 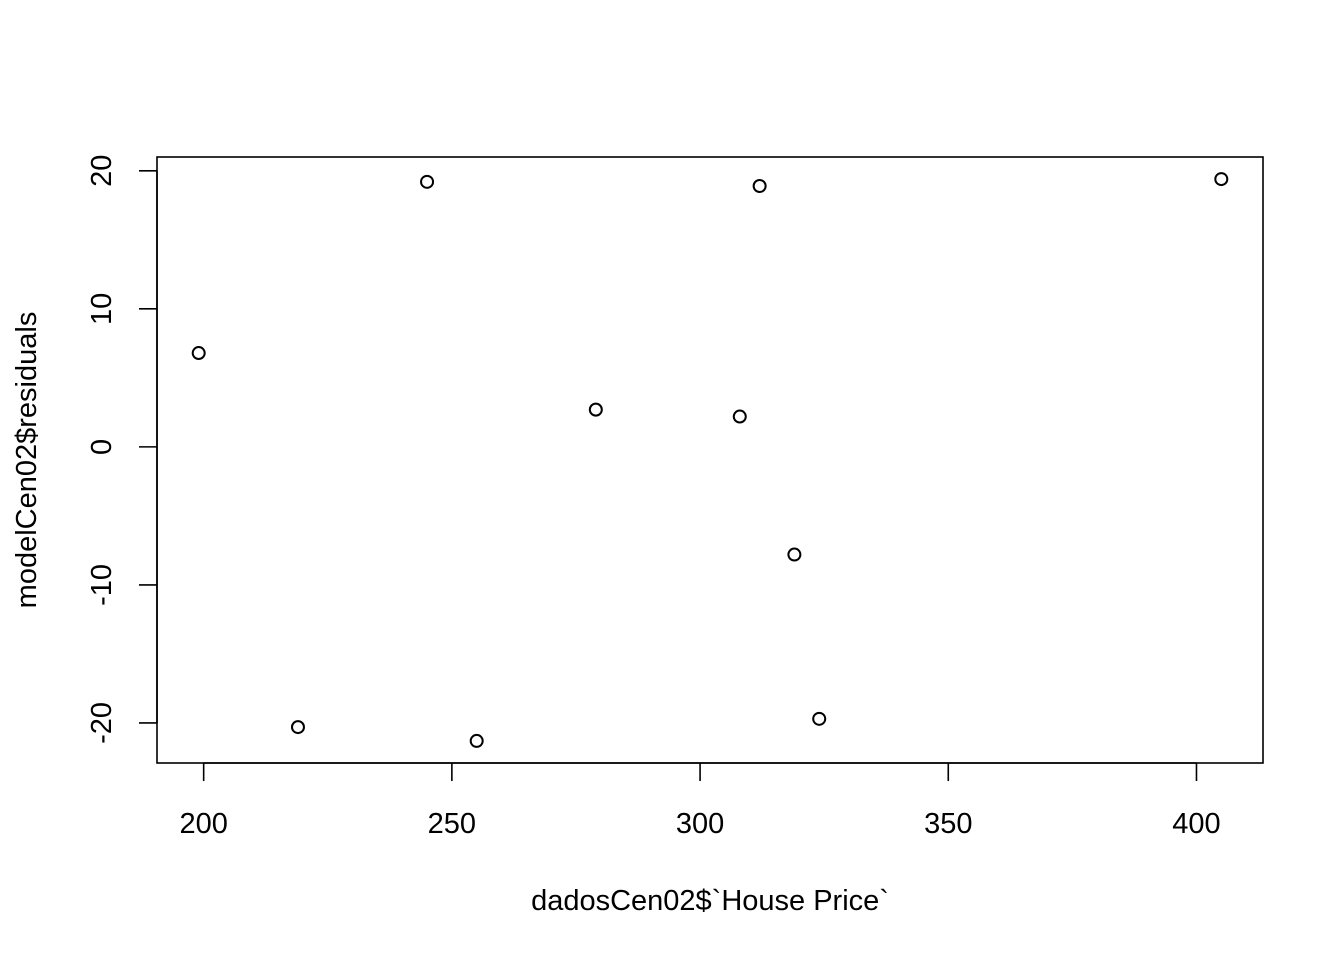 What do you see at coordinates (102, 585) in the screenshot?
I see `y-tick-label: -10` at bounding box center [102, 585].